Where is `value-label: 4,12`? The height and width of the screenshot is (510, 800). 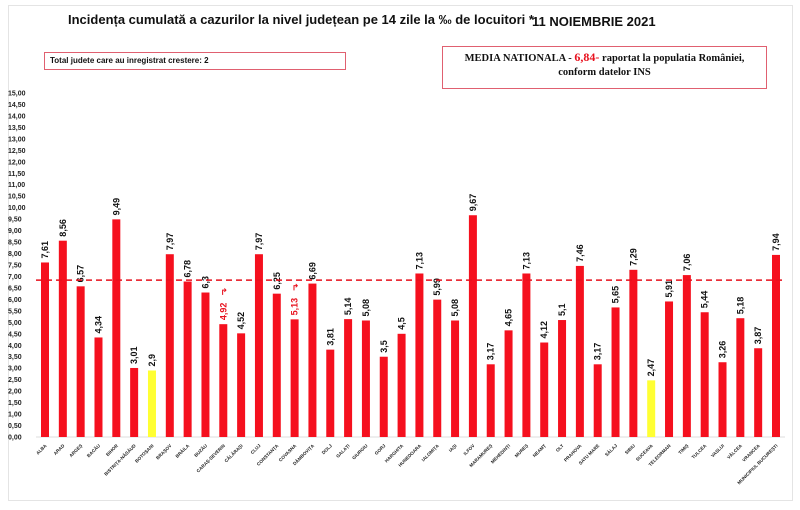 value-label: 4,12 is located at coordinates (544, 330).